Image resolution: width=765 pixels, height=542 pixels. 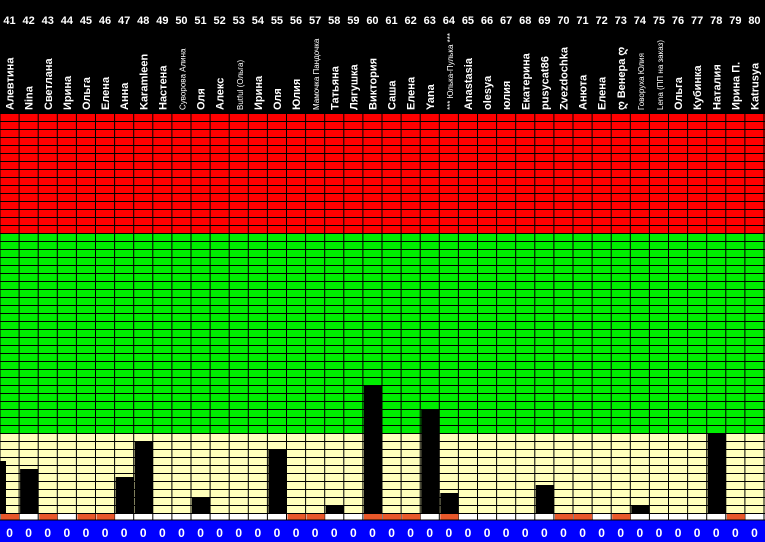 What do you see at coordinates (678, 21) in the screenshot?
I see `column-number: 76` at bounding box center [678, 21].